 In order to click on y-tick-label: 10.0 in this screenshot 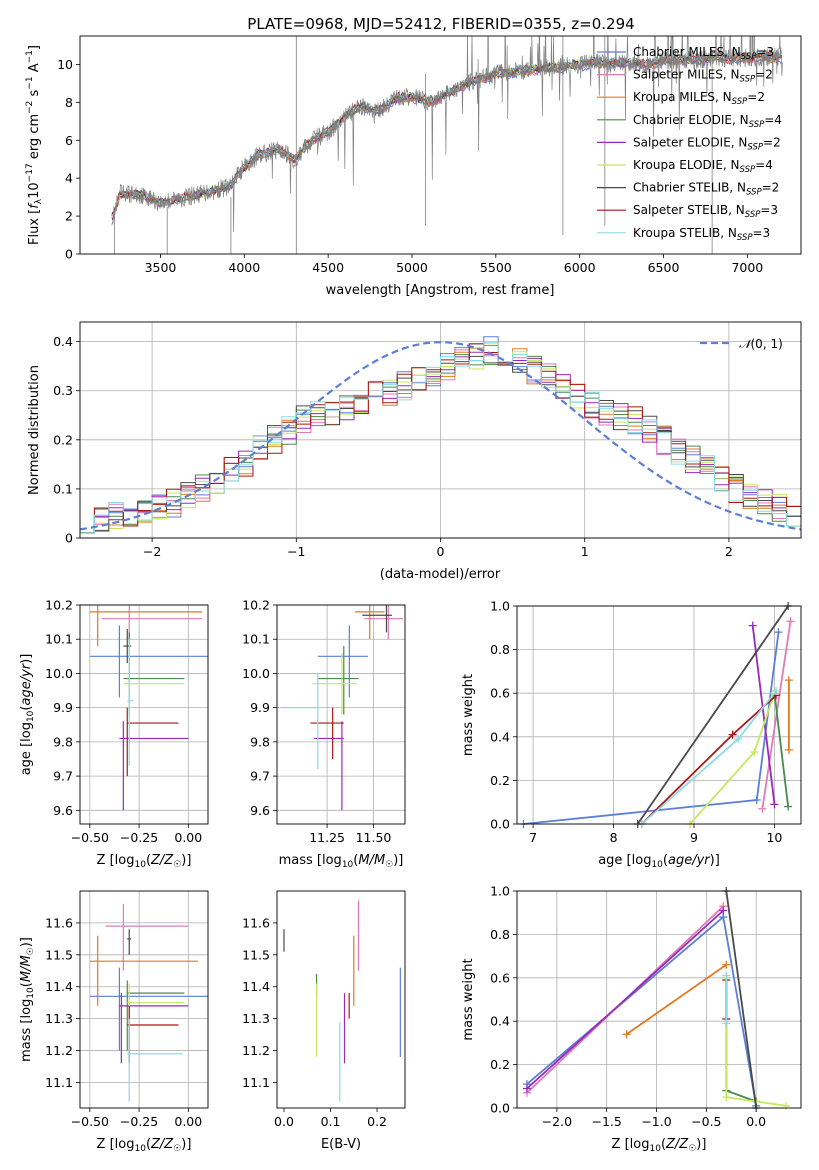, I will do `click(256, 673)`.